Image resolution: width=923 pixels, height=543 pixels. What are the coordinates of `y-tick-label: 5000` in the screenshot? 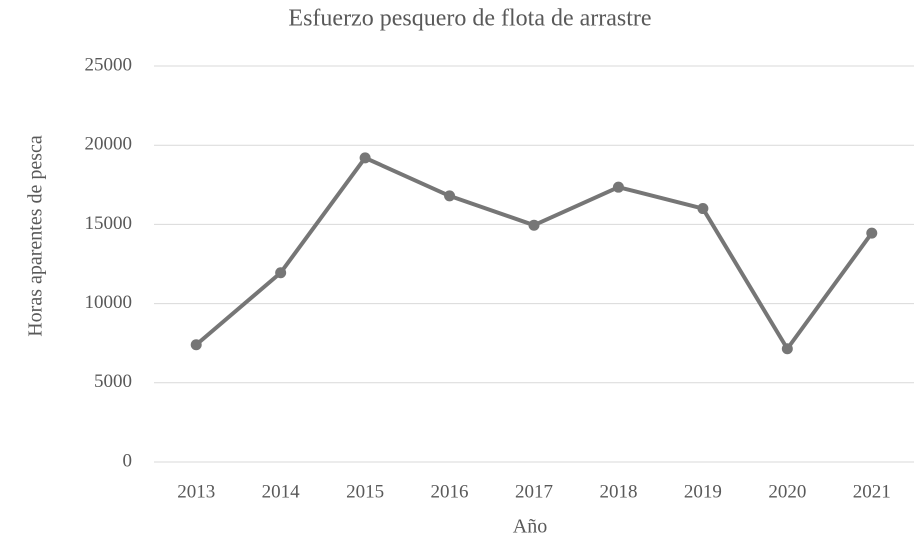 It's located at (113, 381).